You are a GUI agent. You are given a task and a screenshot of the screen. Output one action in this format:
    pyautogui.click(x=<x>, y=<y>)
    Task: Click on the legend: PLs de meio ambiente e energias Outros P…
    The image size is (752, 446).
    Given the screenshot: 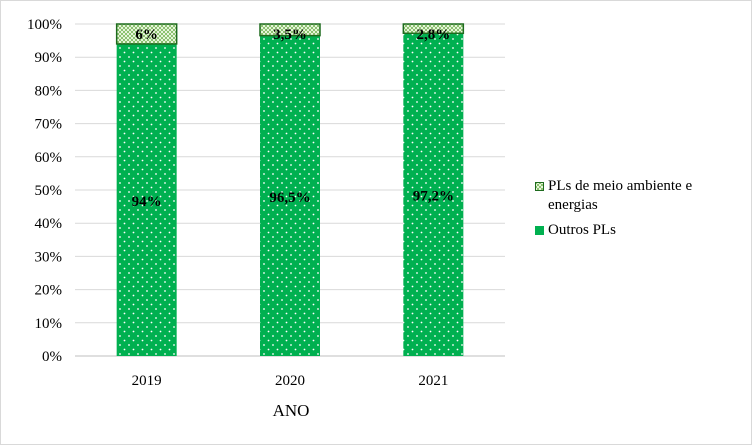 What is the action you would take?
    pyautogui.click(x=640, y=211)
    